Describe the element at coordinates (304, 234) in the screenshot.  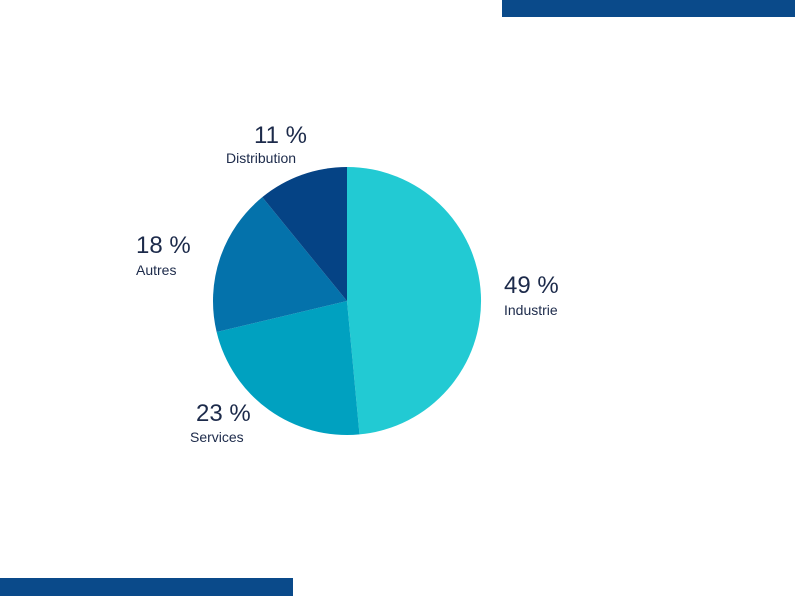
I see `pie-slice-distribution` at that location.